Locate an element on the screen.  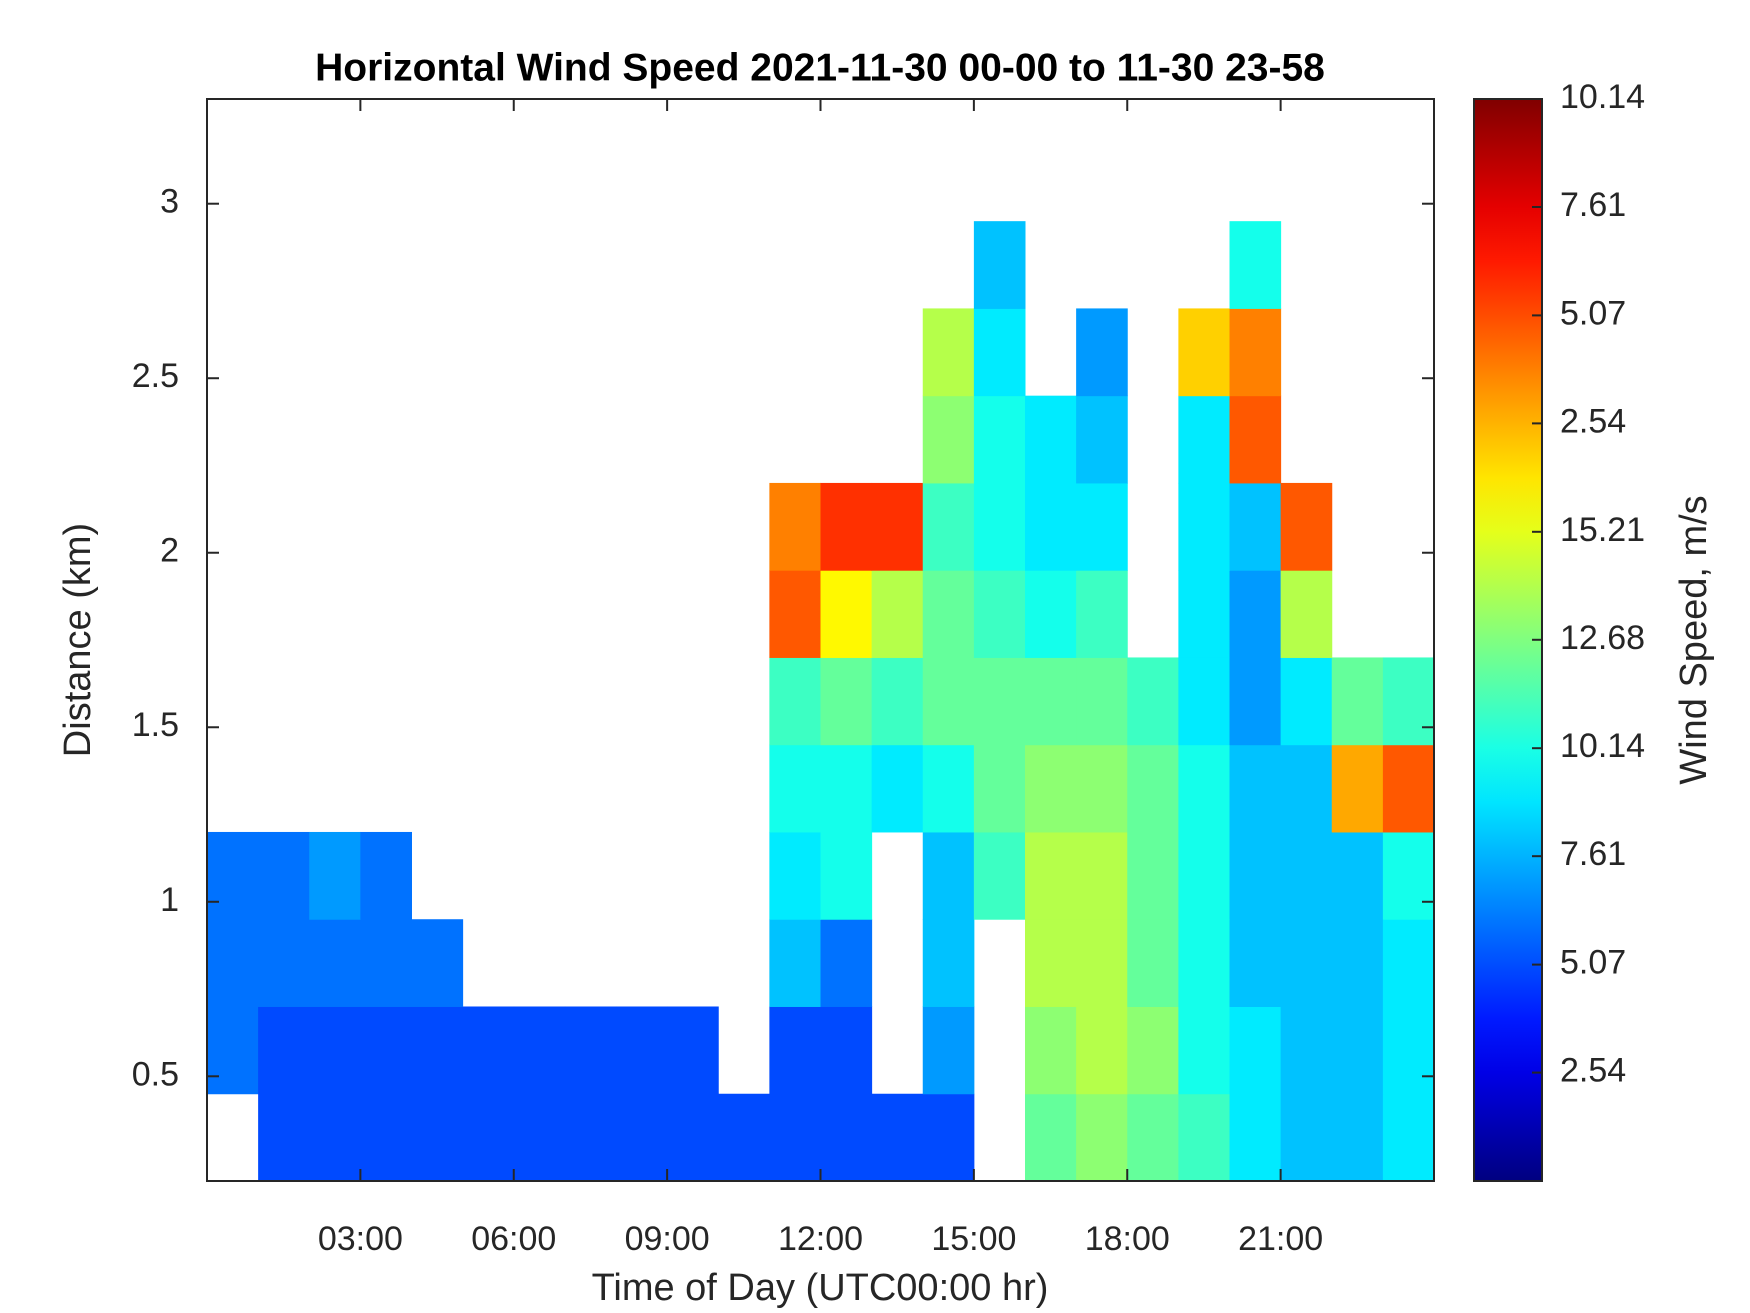
y-tick-label: 1.5 is located at coordinates (155, 725).